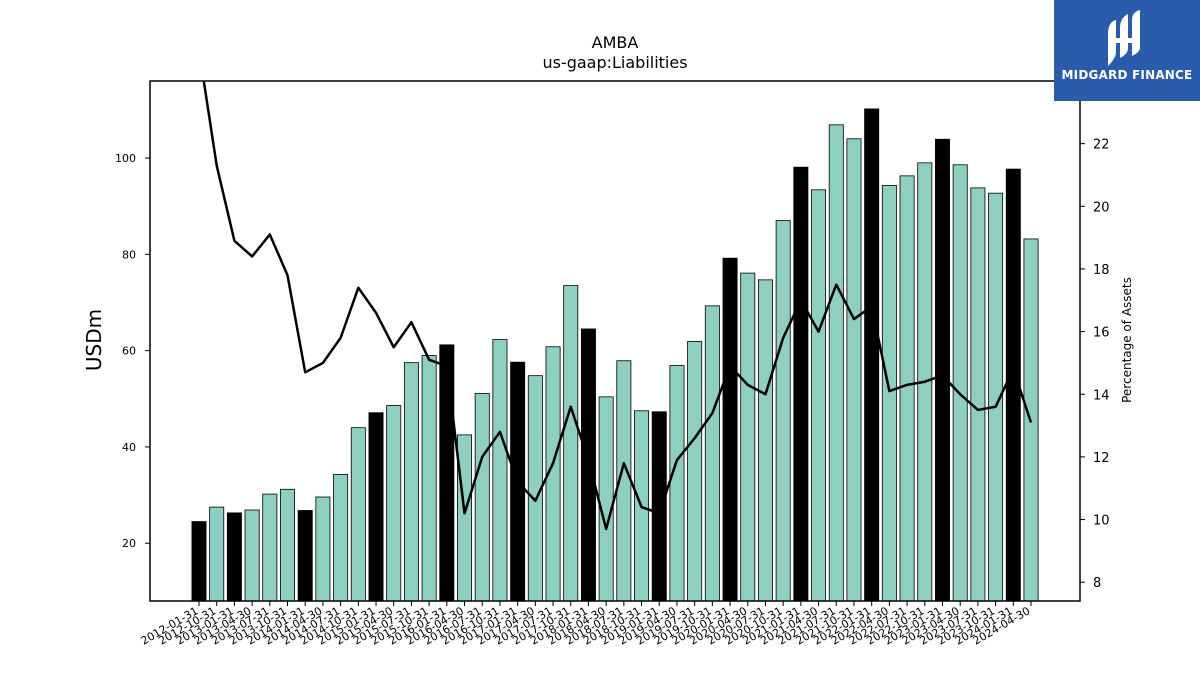 The width and height of the screenshot is (1200, 675). Describe the element at coordinates (129, 543) in the screenshot. I see `y-tick-label-20: 20` at that location.